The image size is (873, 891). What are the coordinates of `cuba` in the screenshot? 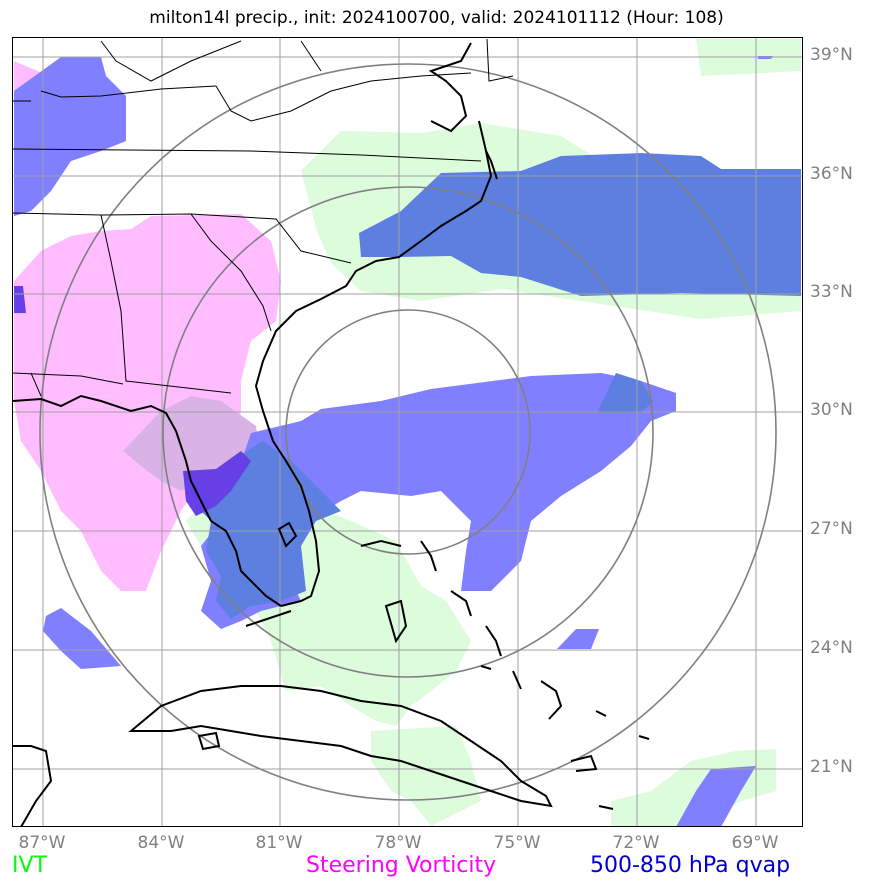 It's located at (340, 746).